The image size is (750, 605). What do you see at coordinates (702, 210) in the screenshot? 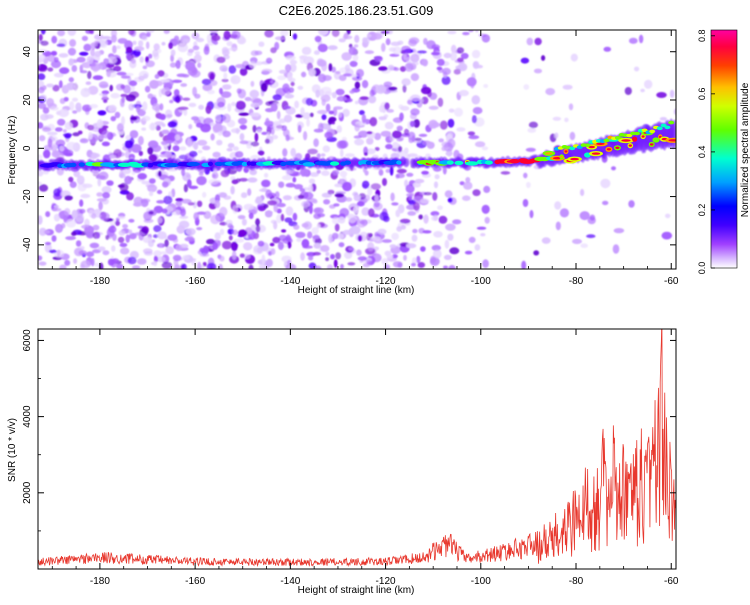
I see `colorbar-tick-label: 0.2` at bounding box center [702, 210].